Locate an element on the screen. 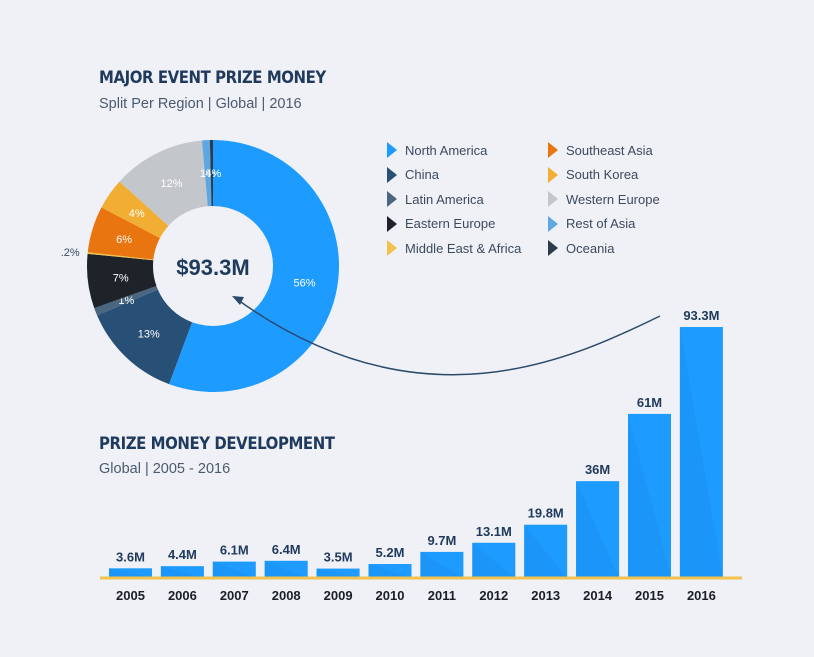 The image size is (814, 657). donut-slice-china is located at coordinates (145, 337).